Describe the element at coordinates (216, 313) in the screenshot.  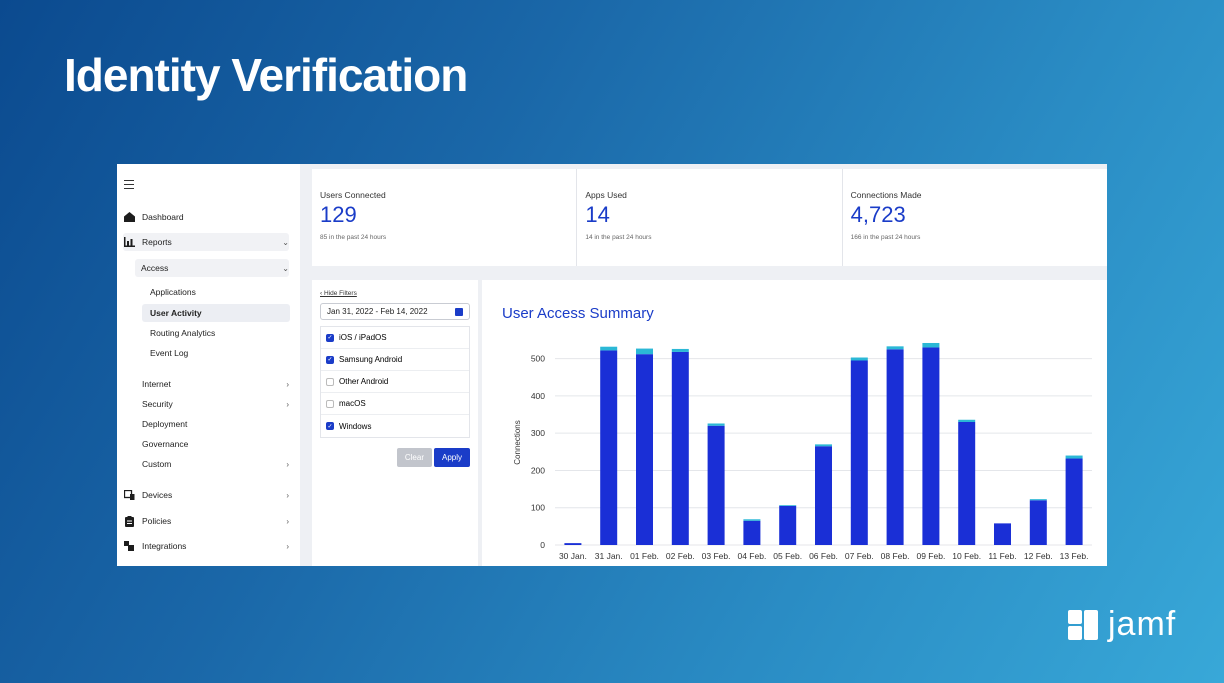
I see `sidebar-item-user-activity: User Activity` at that location.